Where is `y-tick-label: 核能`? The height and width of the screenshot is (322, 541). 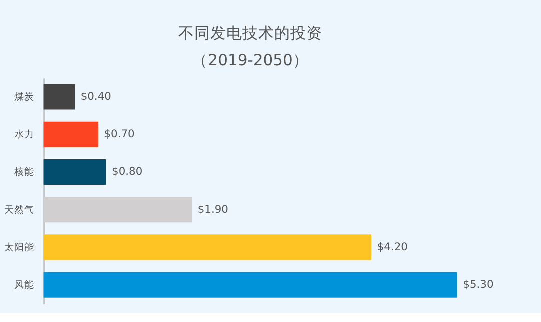
y-tick-label: 核能 is located at coordinates (24, 172).